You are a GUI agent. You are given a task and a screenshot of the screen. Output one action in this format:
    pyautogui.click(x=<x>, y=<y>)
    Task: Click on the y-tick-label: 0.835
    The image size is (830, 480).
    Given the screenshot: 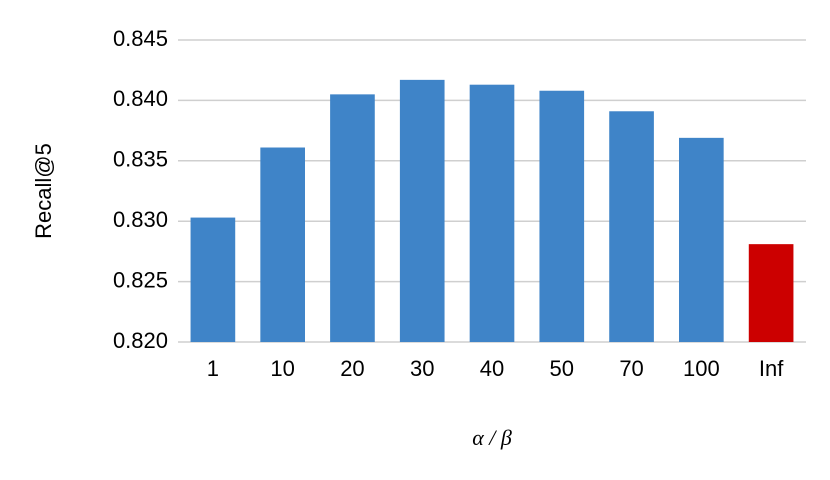 What is the action you would take?
    pyautogui.click(x=140, y=159)
    